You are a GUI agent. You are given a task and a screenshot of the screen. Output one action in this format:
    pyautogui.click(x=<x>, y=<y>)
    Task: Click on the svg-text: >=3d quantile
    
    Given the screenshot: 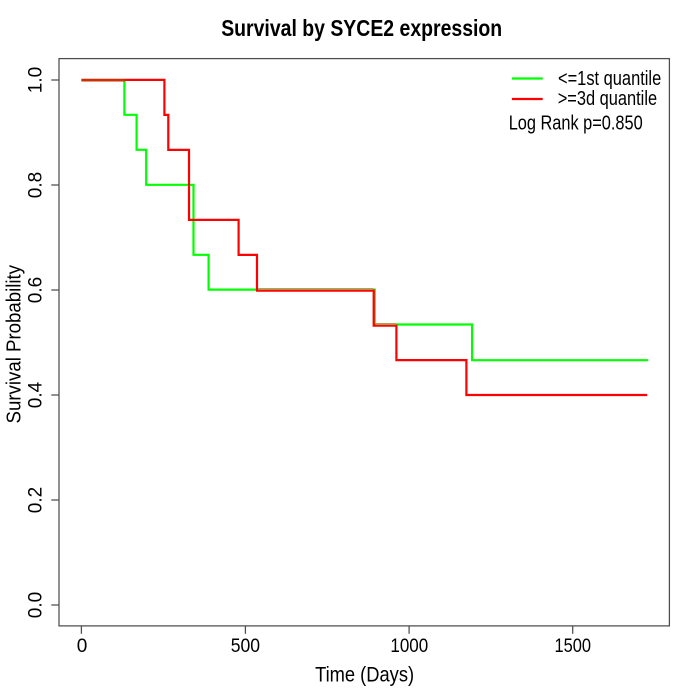 What is the action you would take?
    pyautogui.click(x=607, y=99)
    